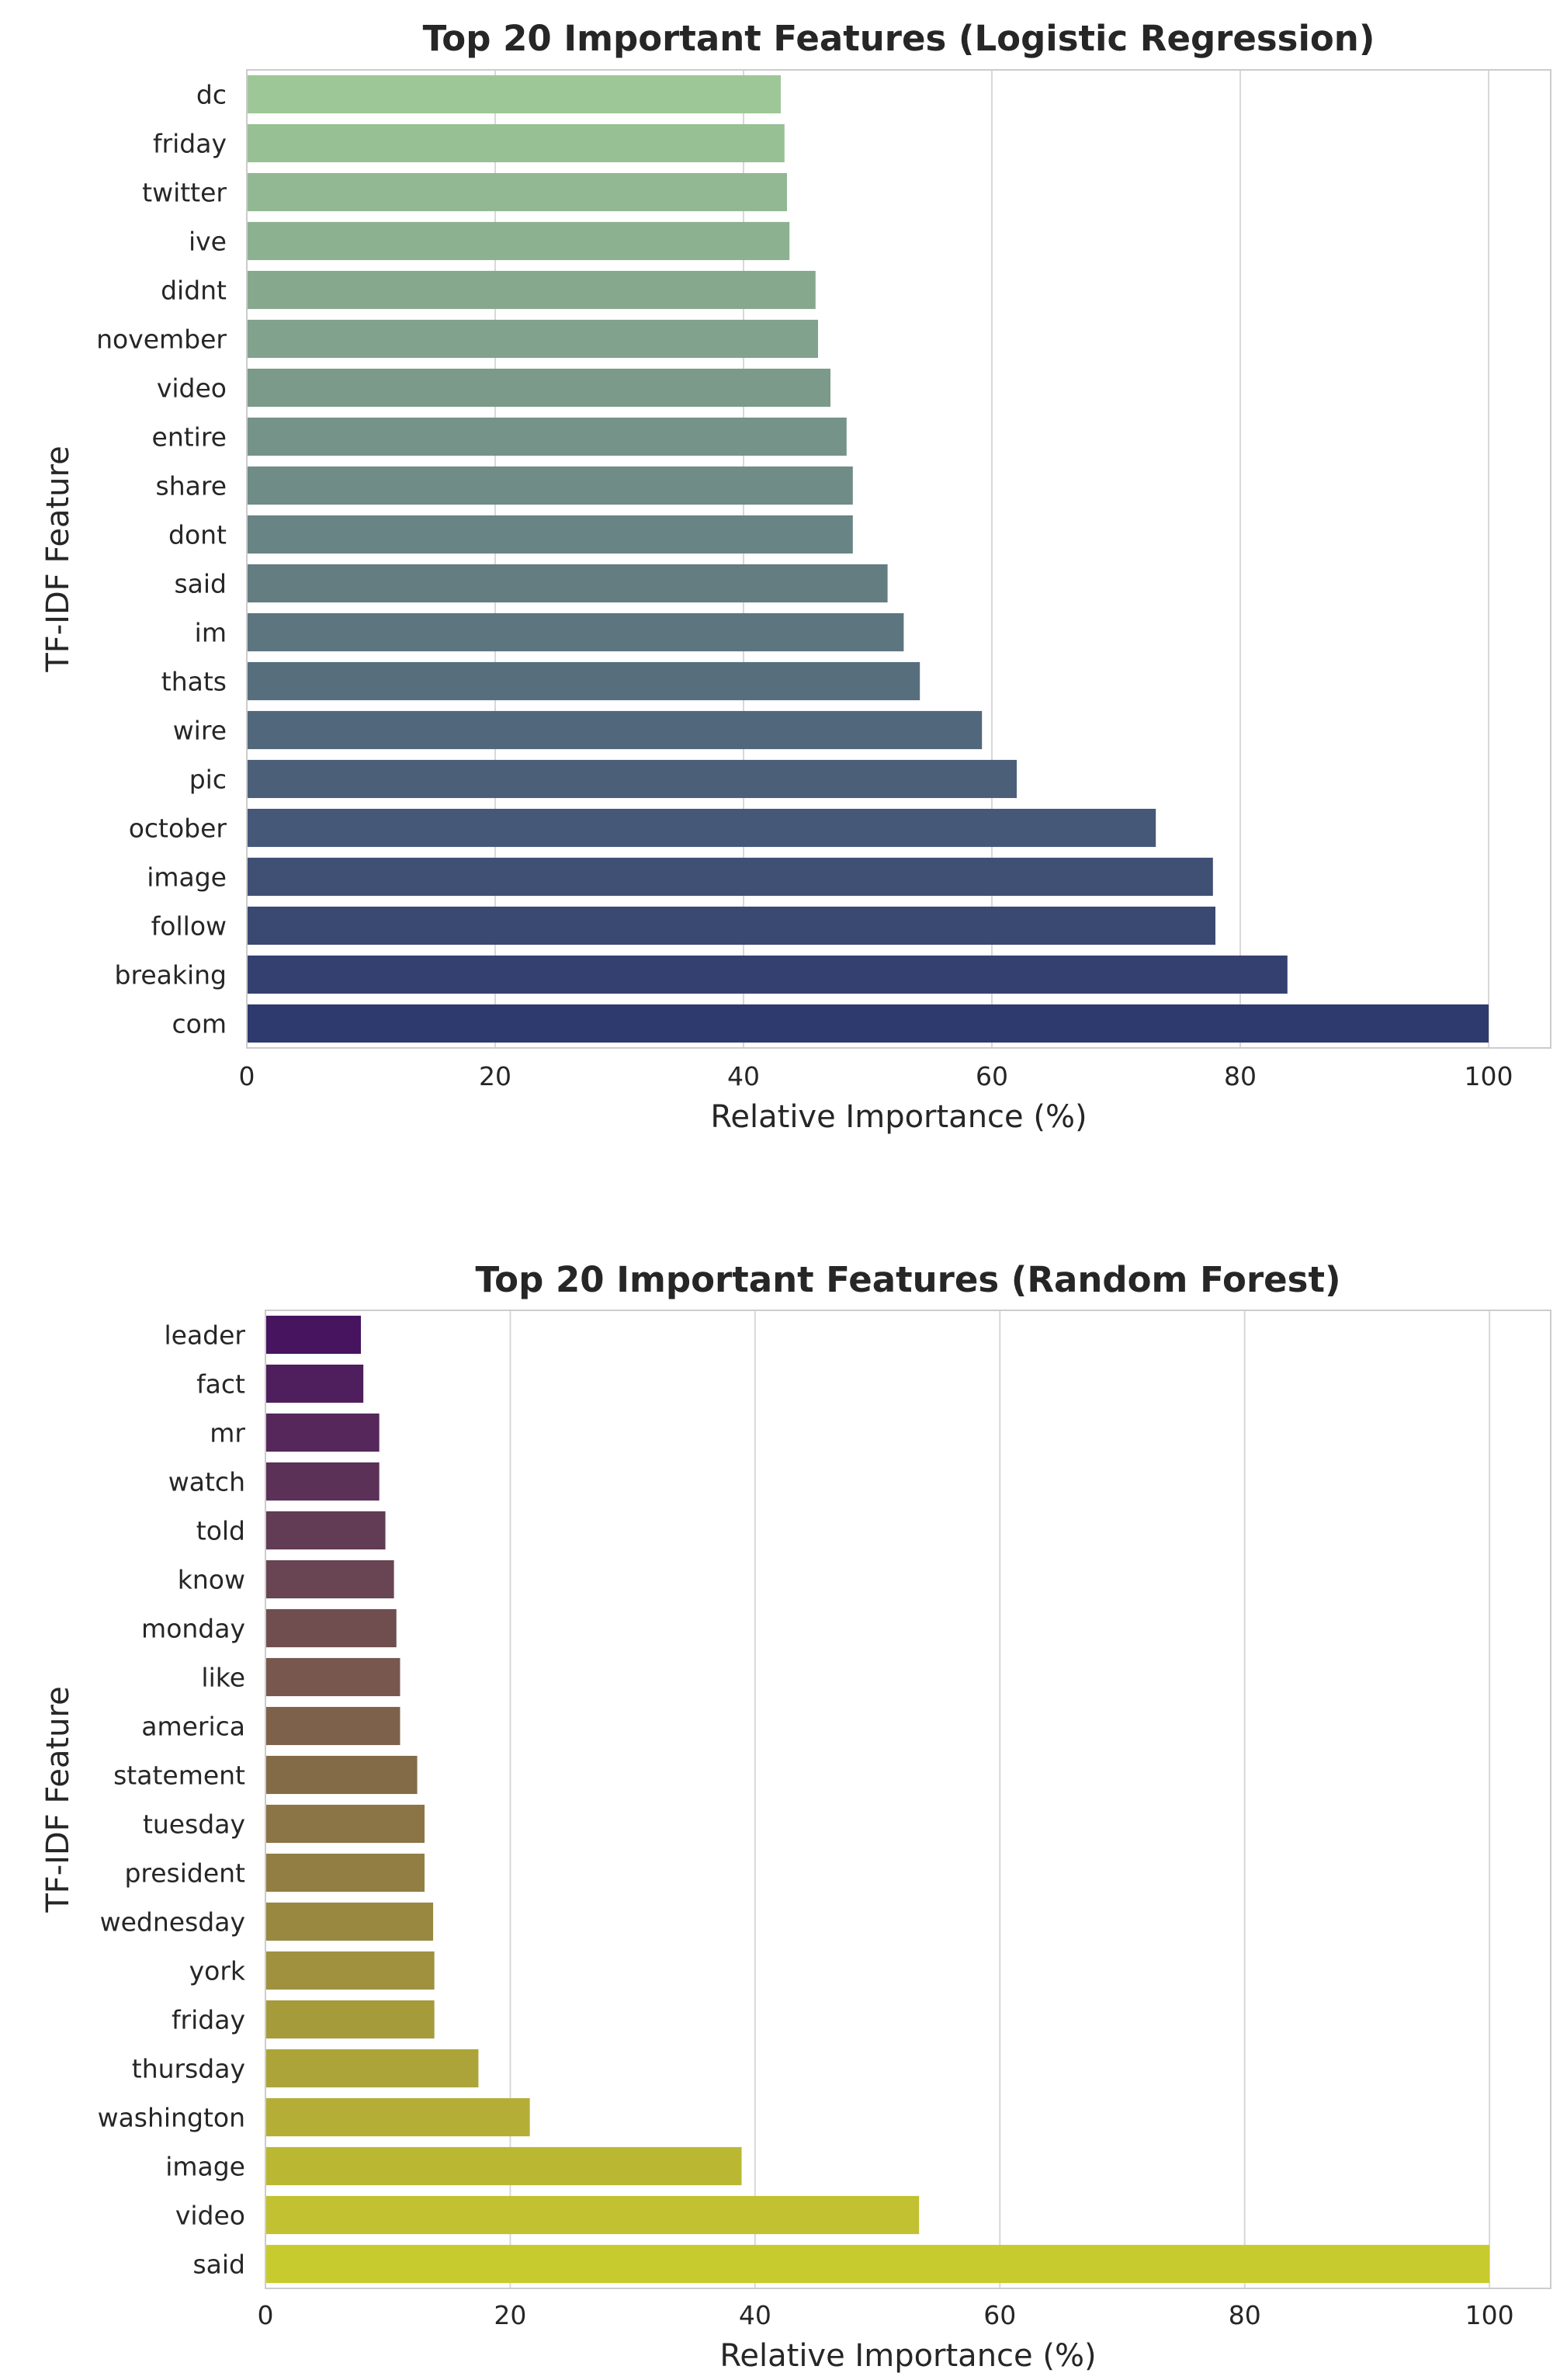 This screenshot has width=1567, height=2380. Describe the element at coordinates (197, 535) in the screenshot. I see `y-tick-label: dont` at that location.